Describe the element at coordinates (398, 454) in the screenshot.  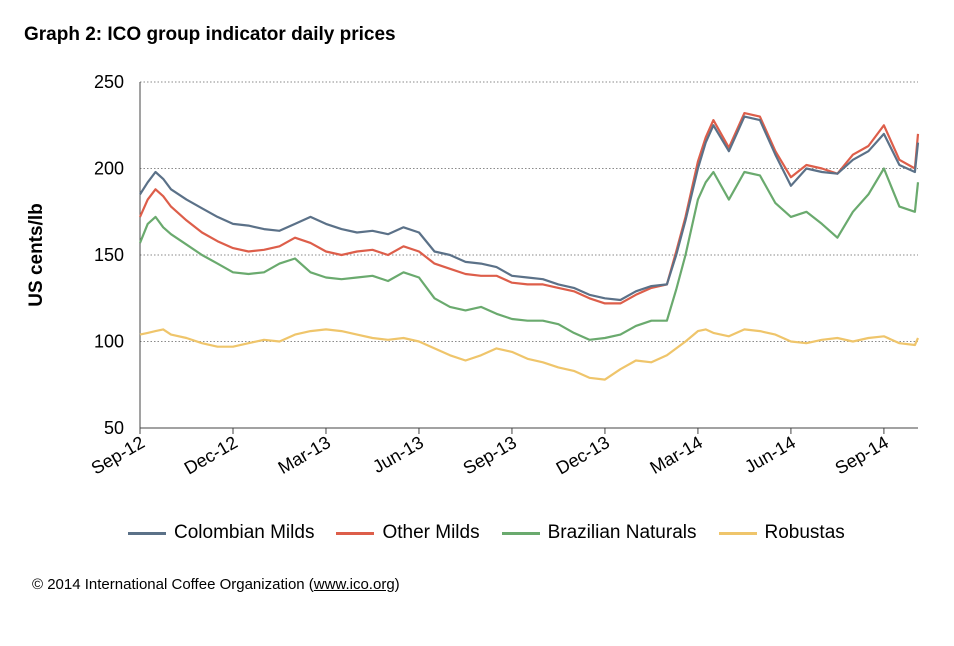
I see `x-tick-label-Jun-13: Jun-13` at that location.